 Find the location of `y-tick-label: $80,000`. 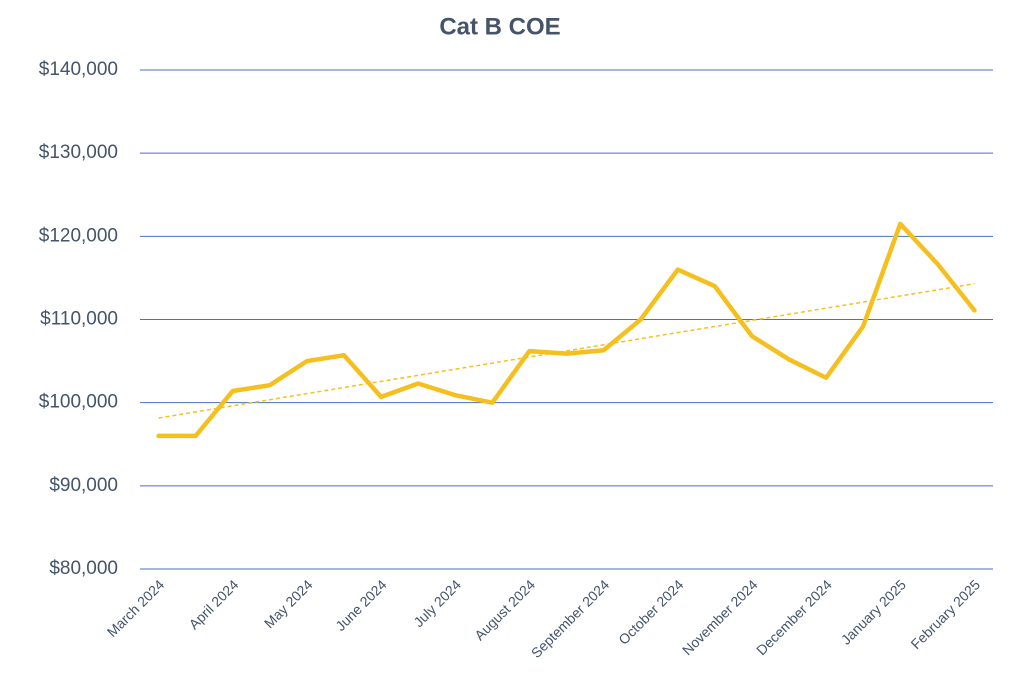

y-tick-label: $80,000 is located at coordinates (83, 568).